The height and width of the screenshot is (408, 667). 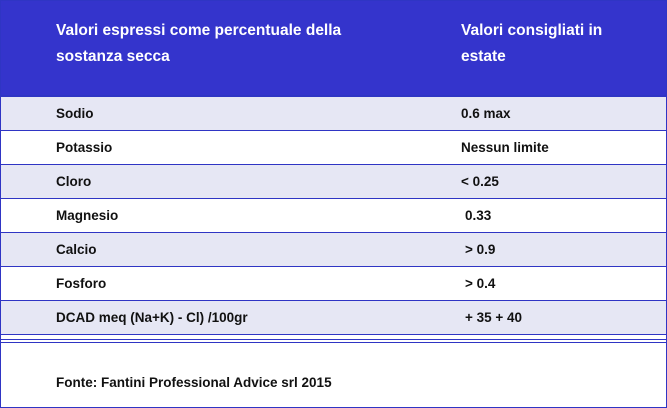 I want to click on row-value: Nessun limite, so click(x=505, y=147).